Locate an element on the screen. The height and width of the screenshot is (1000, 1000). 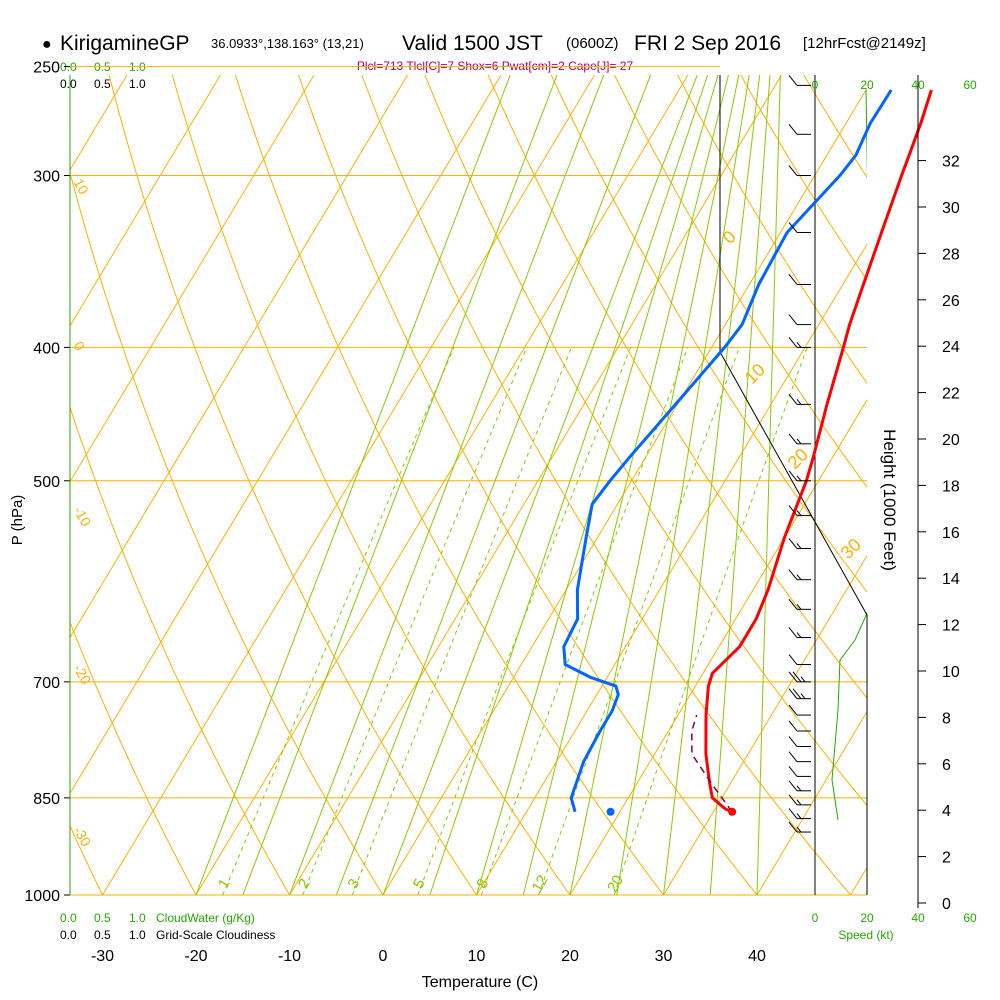
speed-bottom-tick-1: 20 is located at coordinates (867, 918).